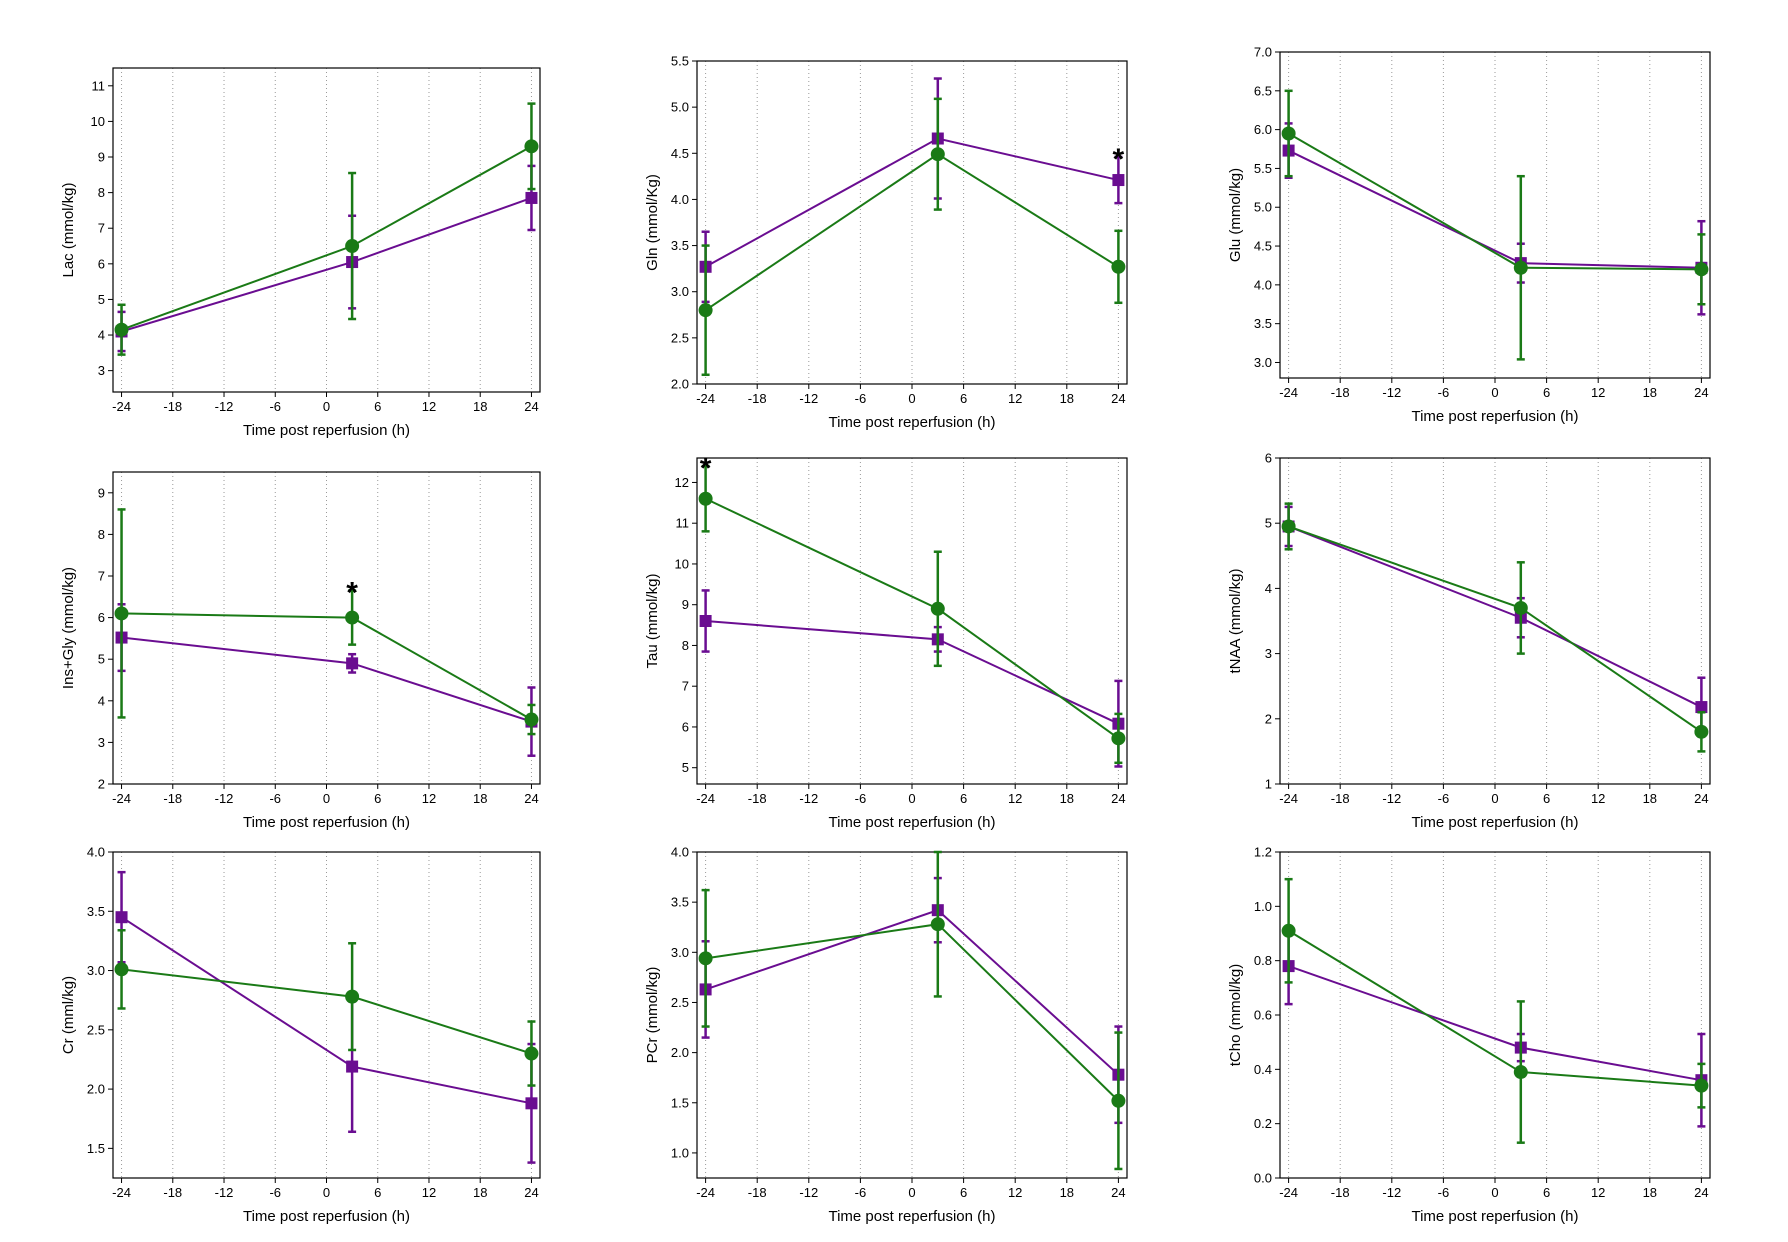  Describe the element at coordinates (1263, 1123) in the screenshot. I see `y-tick-label: 0.2` at that location.